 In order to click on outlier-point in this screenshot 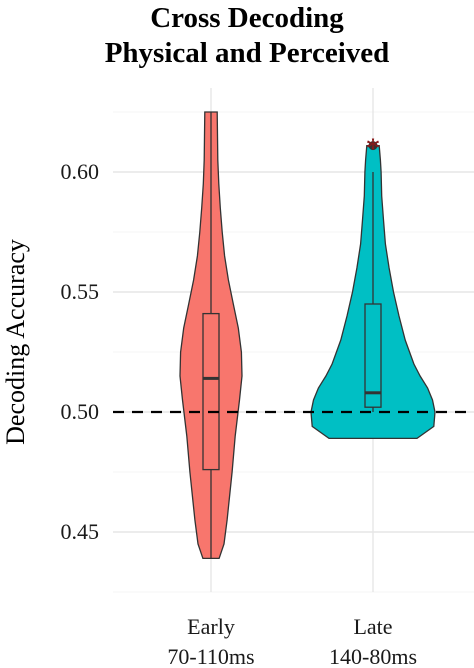, I will do `click(373, 146)`.